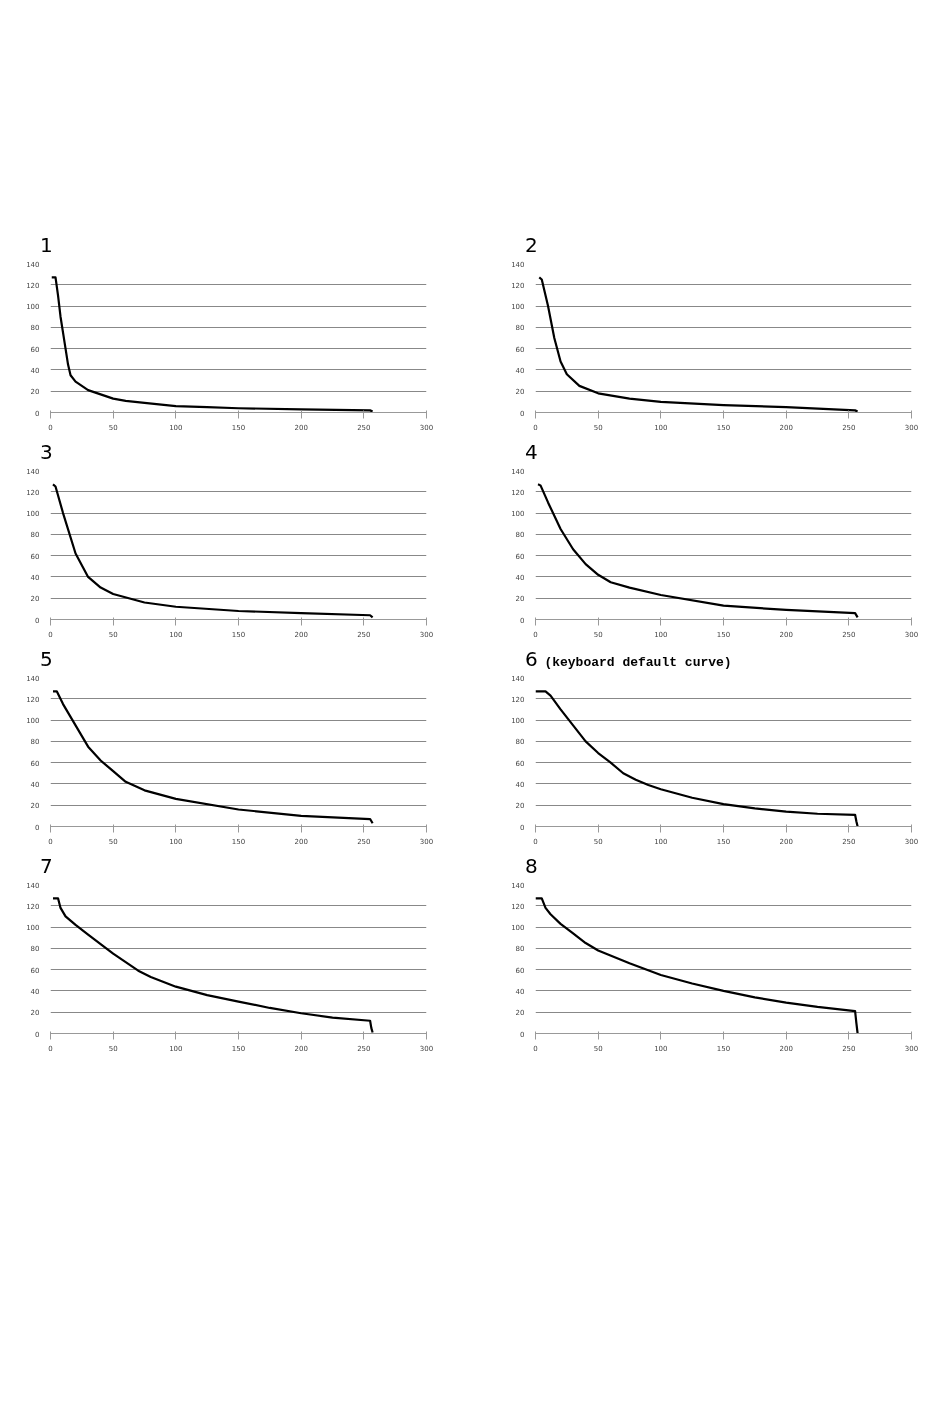 This screenshot has height=1422, width=950. What do you see at coordinates (531, 245) in the screenshot?
I see `chart-title: 2` at bounding box center [531, 245].